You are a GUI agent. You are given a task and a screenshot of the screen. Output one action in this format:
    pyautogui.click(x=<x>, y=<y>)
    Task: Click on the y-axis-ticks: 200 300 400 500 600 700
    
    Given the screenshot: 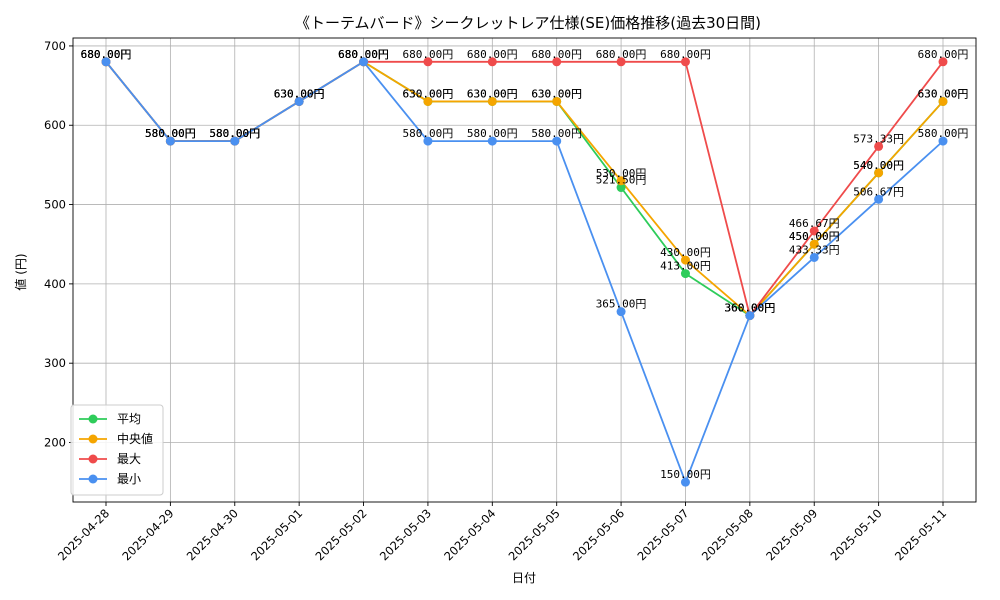 What is the action you would take?
    pyautogui.click(x=58, y=244)
    